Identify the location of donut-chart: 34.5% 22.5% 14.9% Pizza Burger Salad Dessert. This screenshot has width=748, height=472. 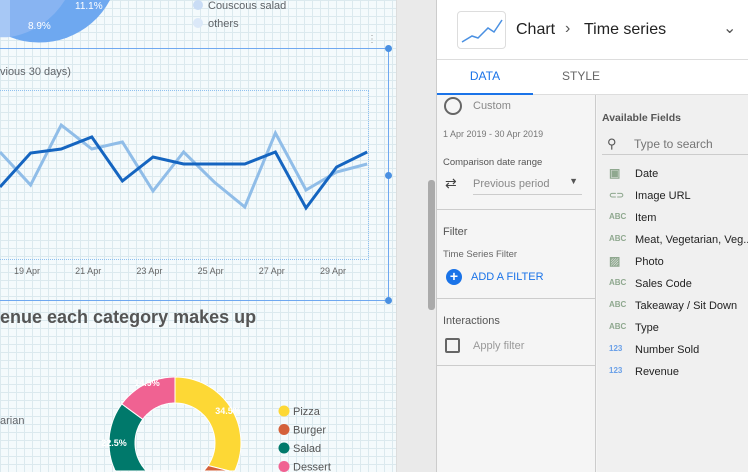
(216, 424).